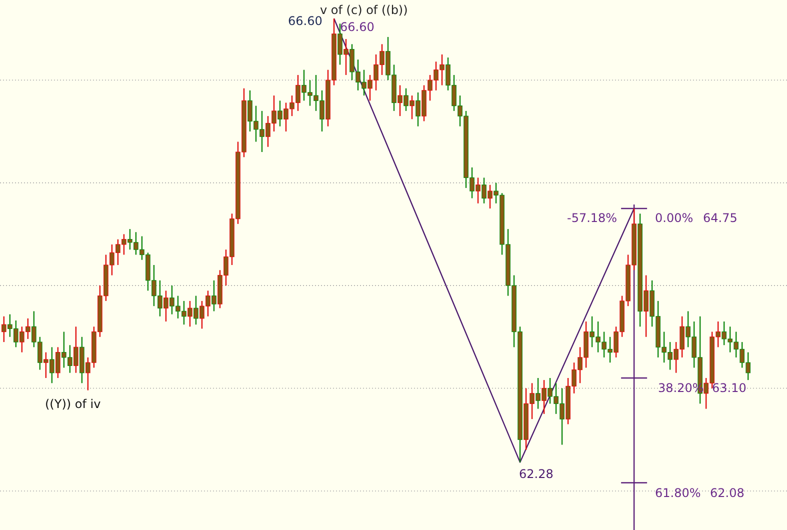  What do you see at coordinates (592, 218) in the screenshot?
I see `annotation: -57.18%` at bounding box center [592, 218].